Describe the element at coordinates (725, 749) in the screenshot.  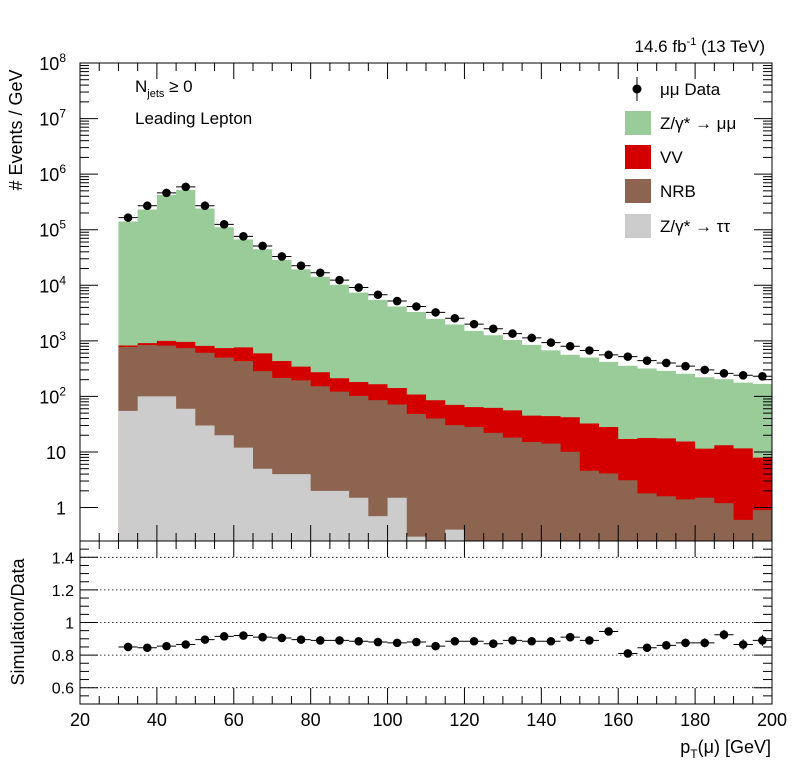
I see `x-axis-label: pT(μ) [GeV]` at that location.